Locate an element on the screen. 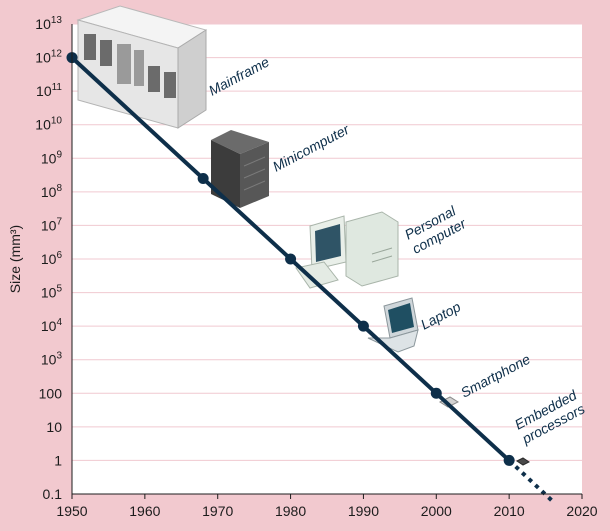  embedded-processor-icon is located at coordinates (523, 461).